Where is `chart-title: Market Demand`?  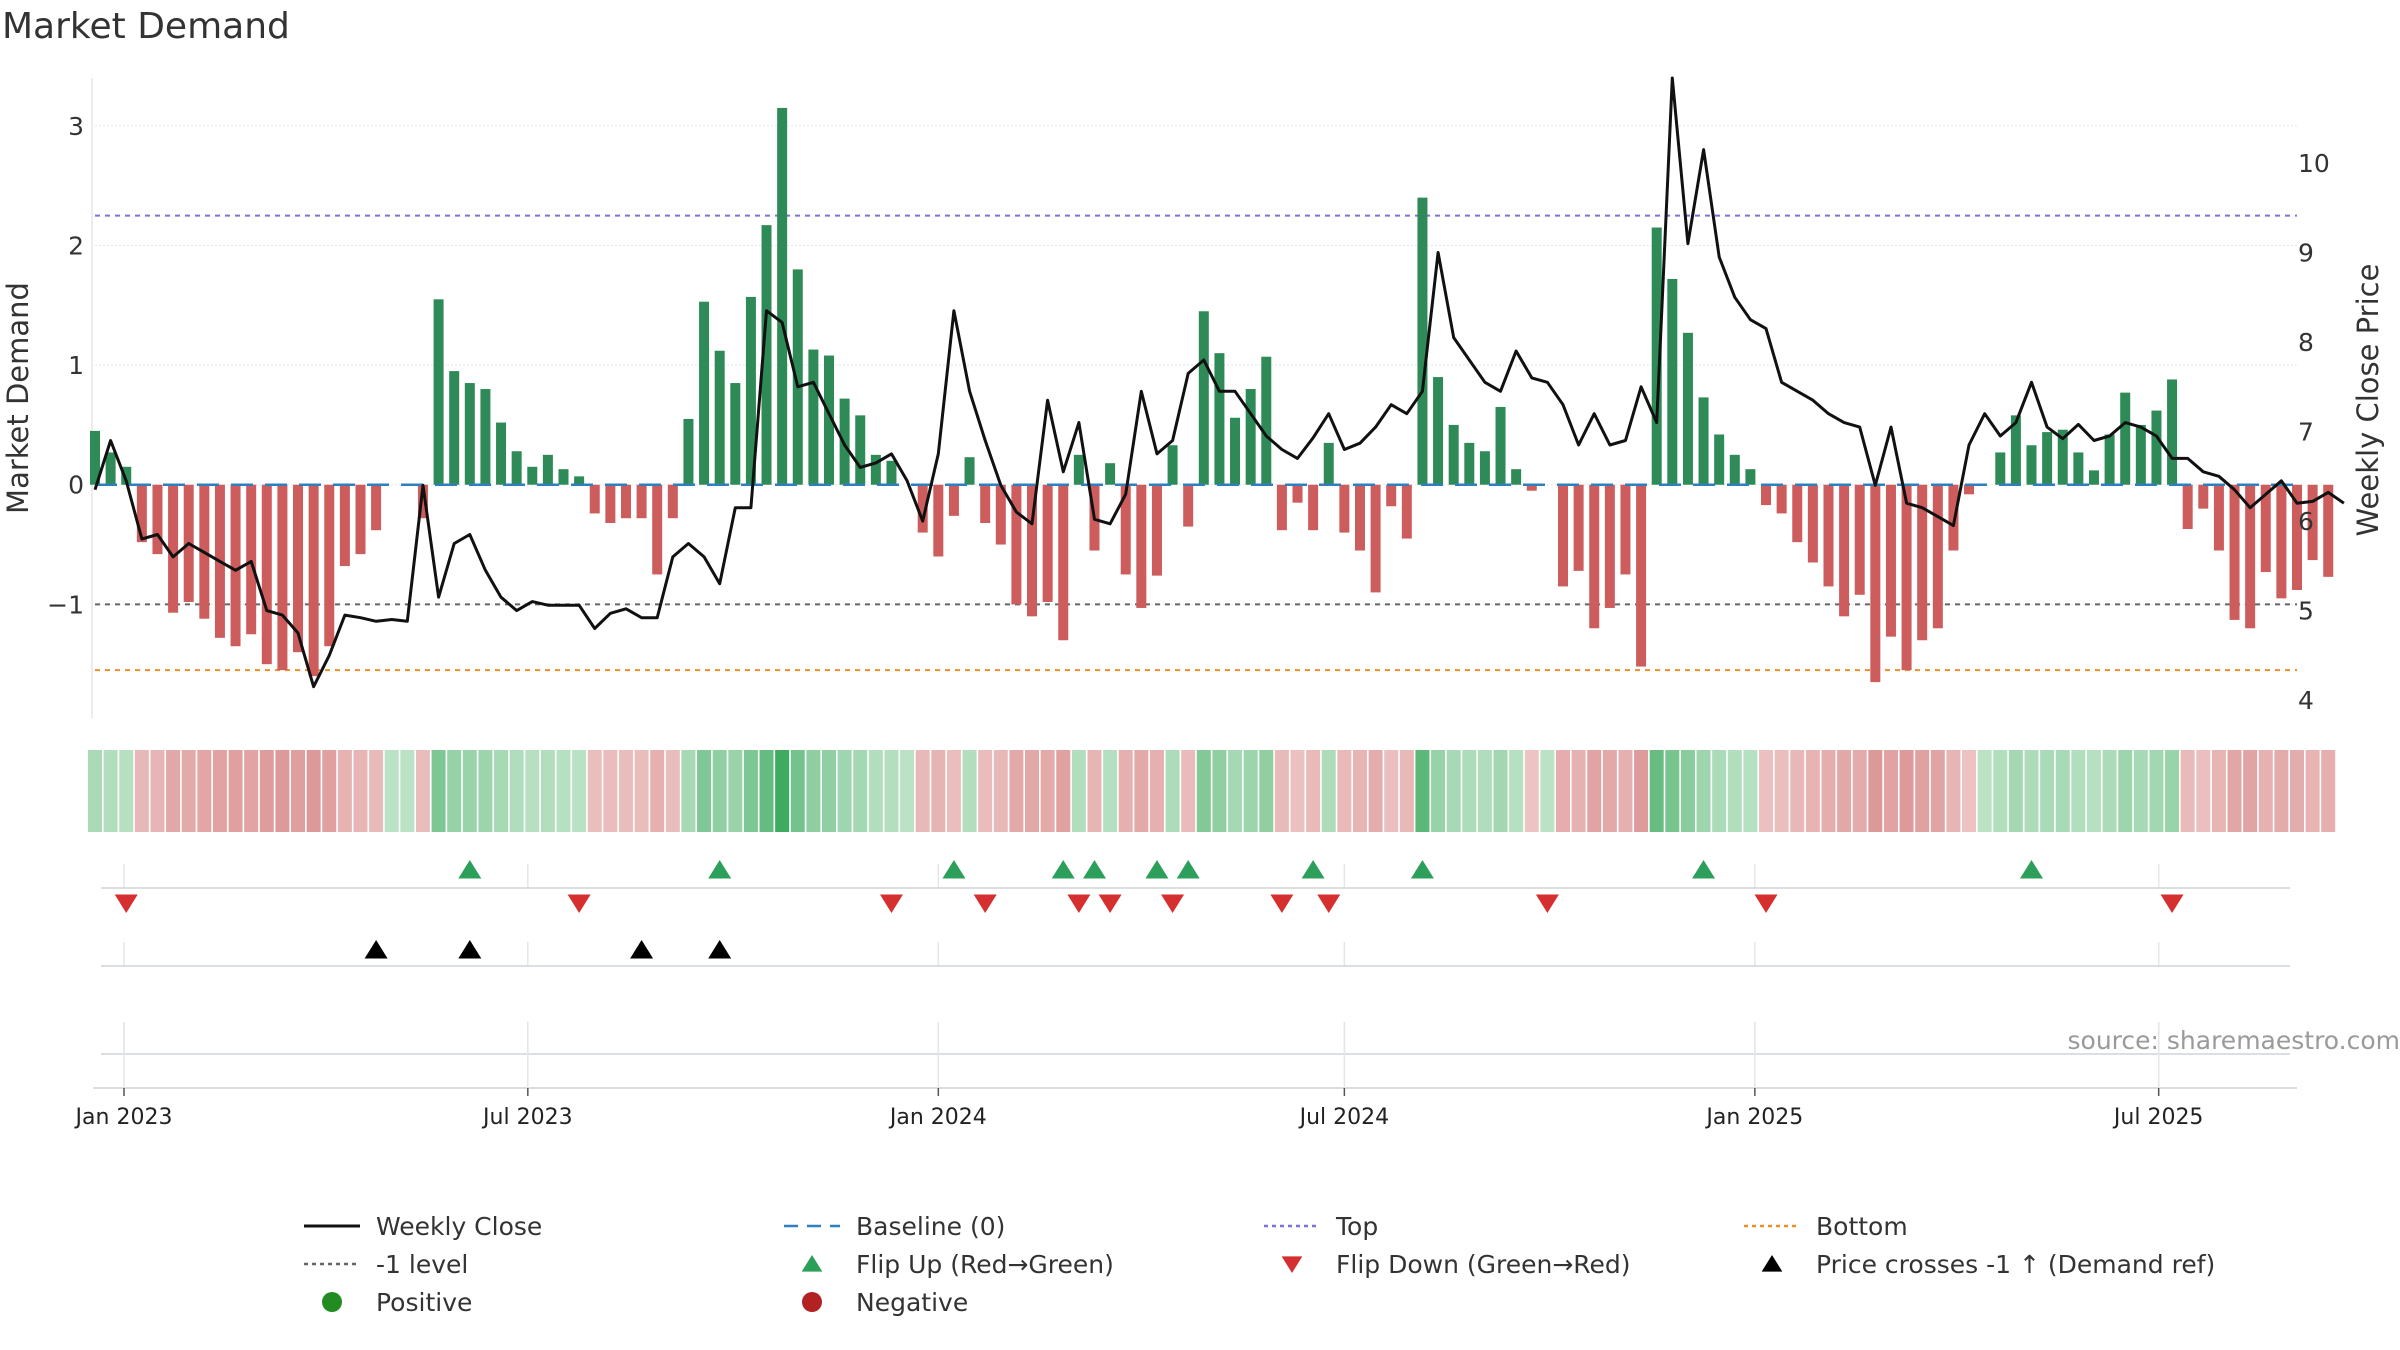 chart-title: Market Demand is located at coordinates (146, 26).